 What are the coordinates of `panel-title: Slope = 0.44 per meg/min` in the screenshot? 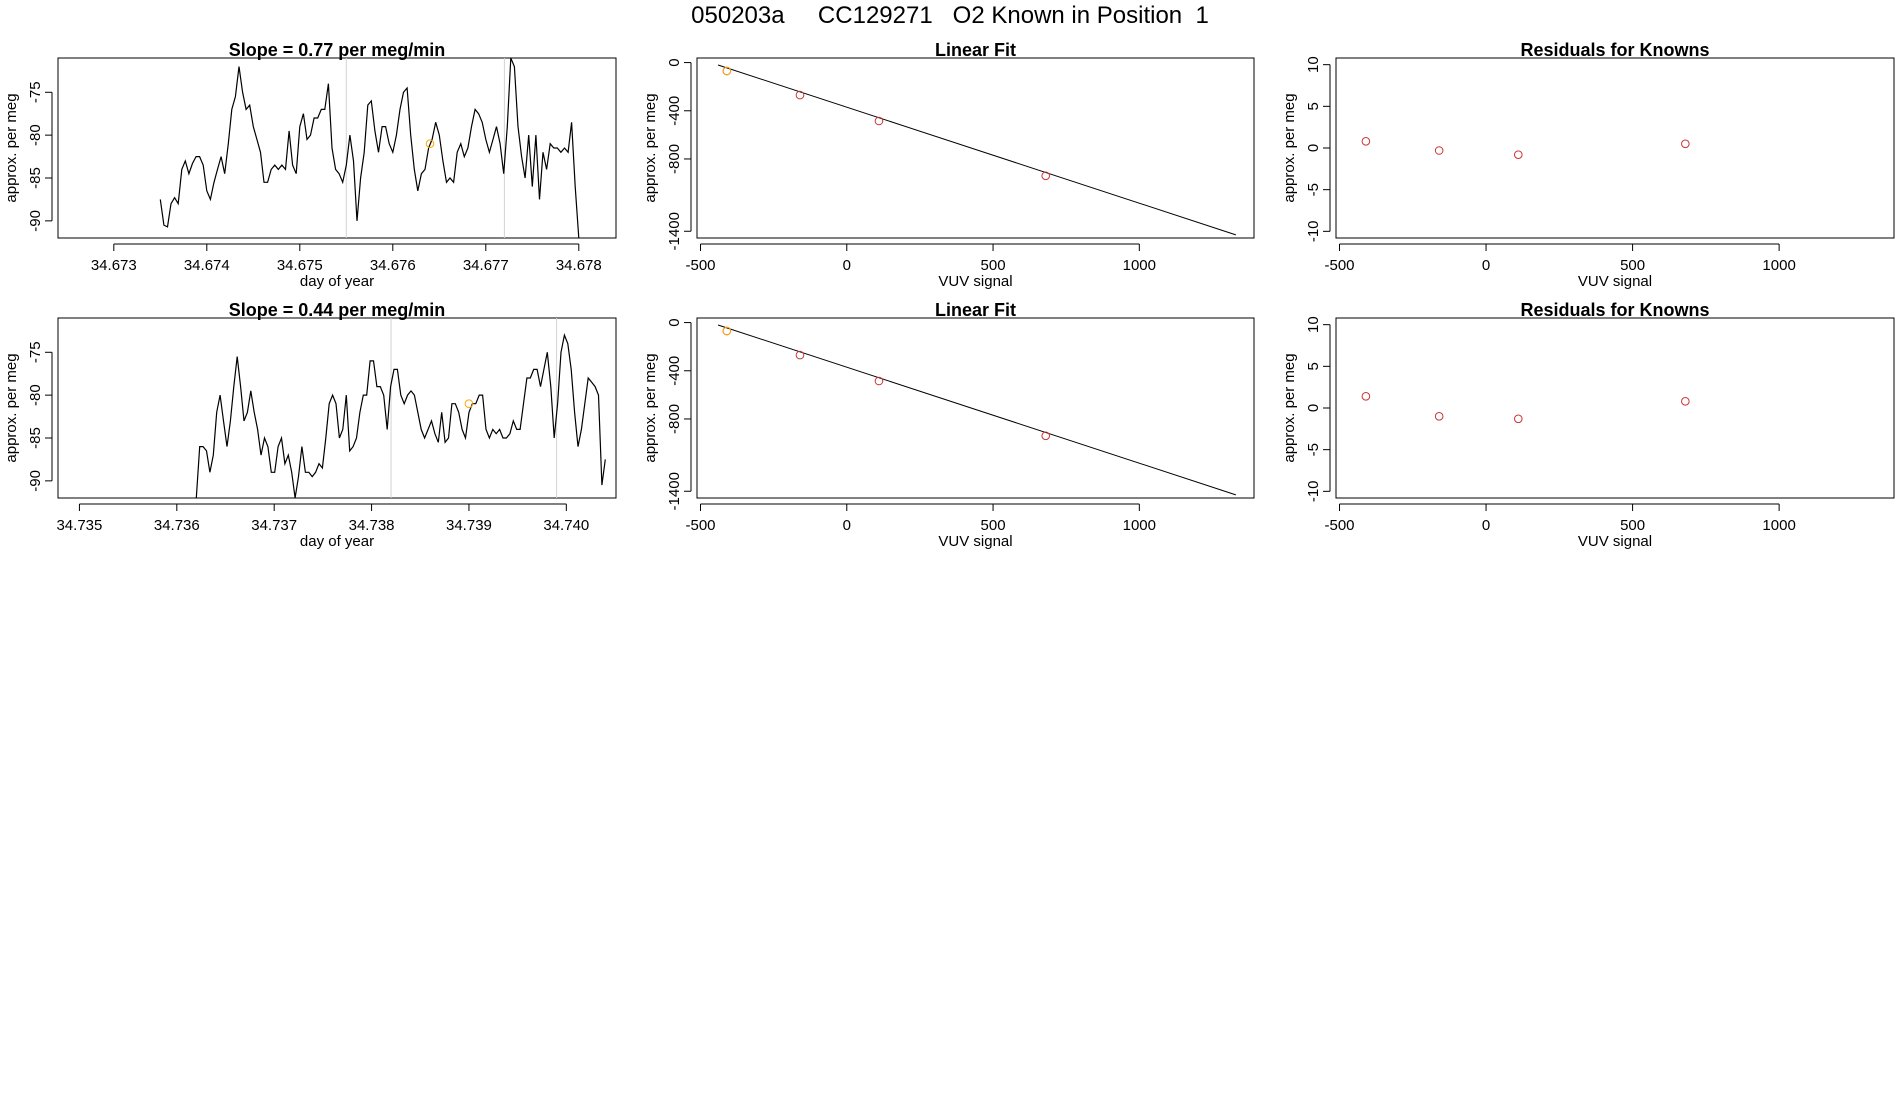 It's located at (337, 310).